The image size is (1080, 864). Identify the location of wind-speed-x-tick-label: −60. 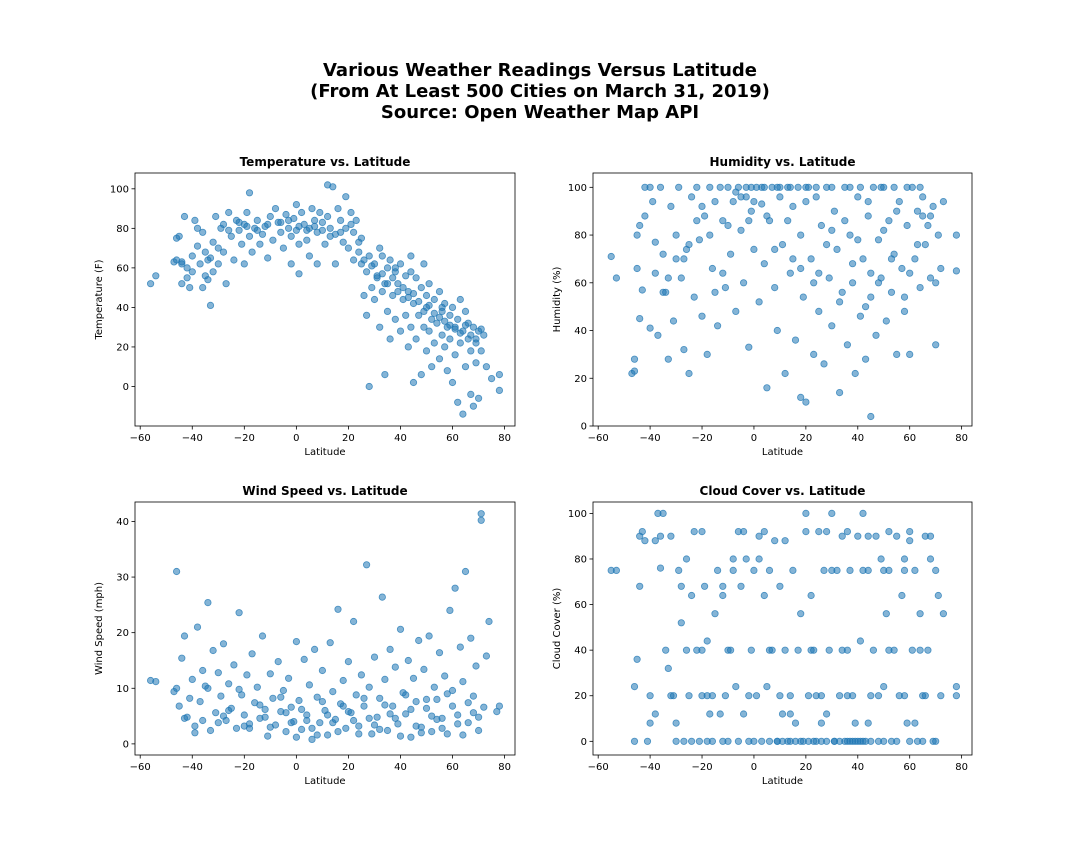
(140, 767).